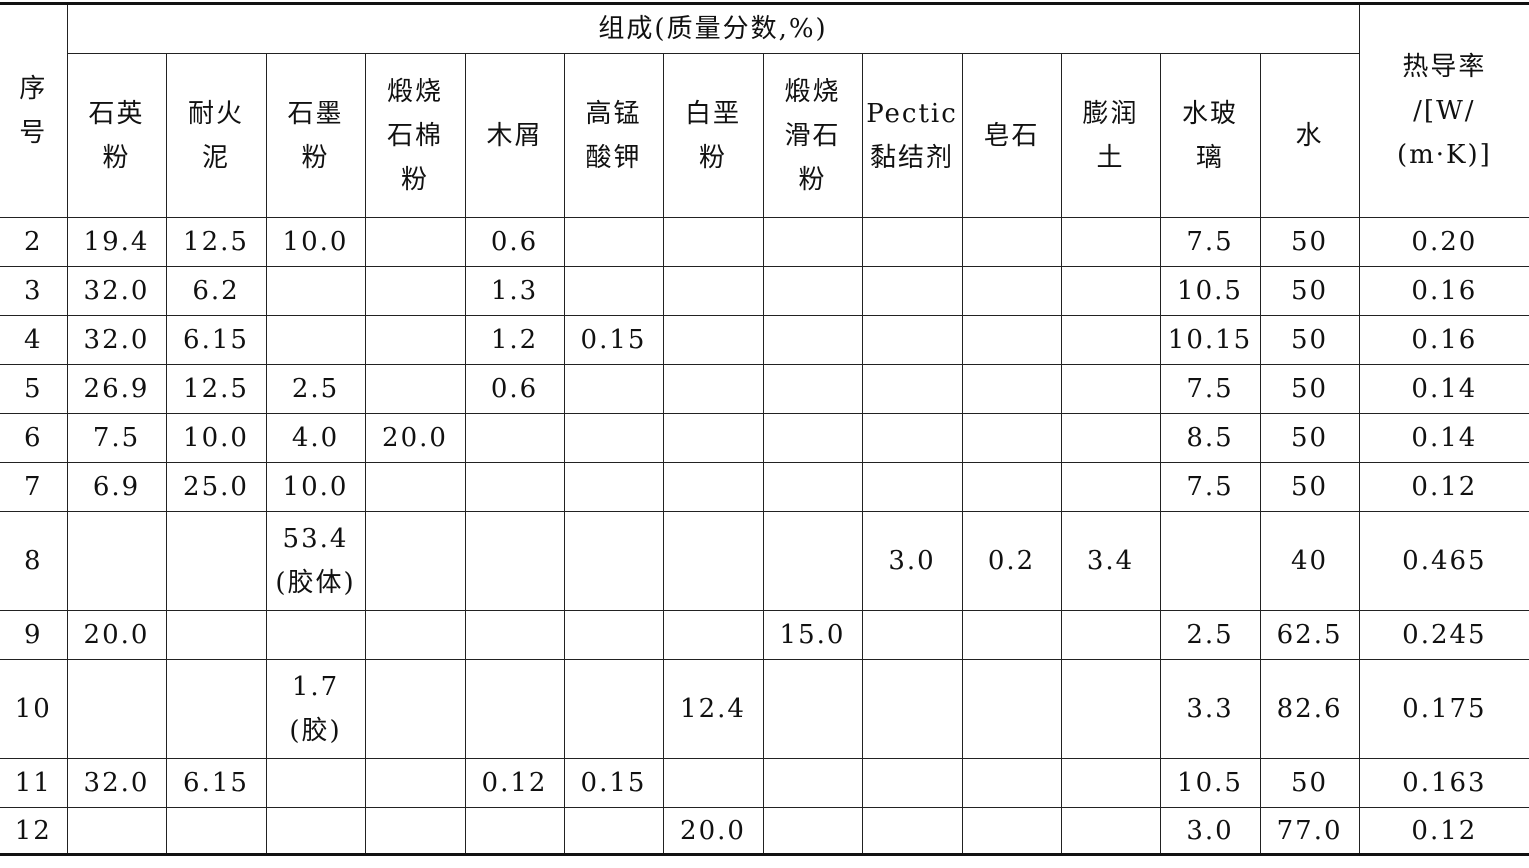  Describe the element at coordinates (34, 635) in the screenshot. I see `row-index: 9` at that location.